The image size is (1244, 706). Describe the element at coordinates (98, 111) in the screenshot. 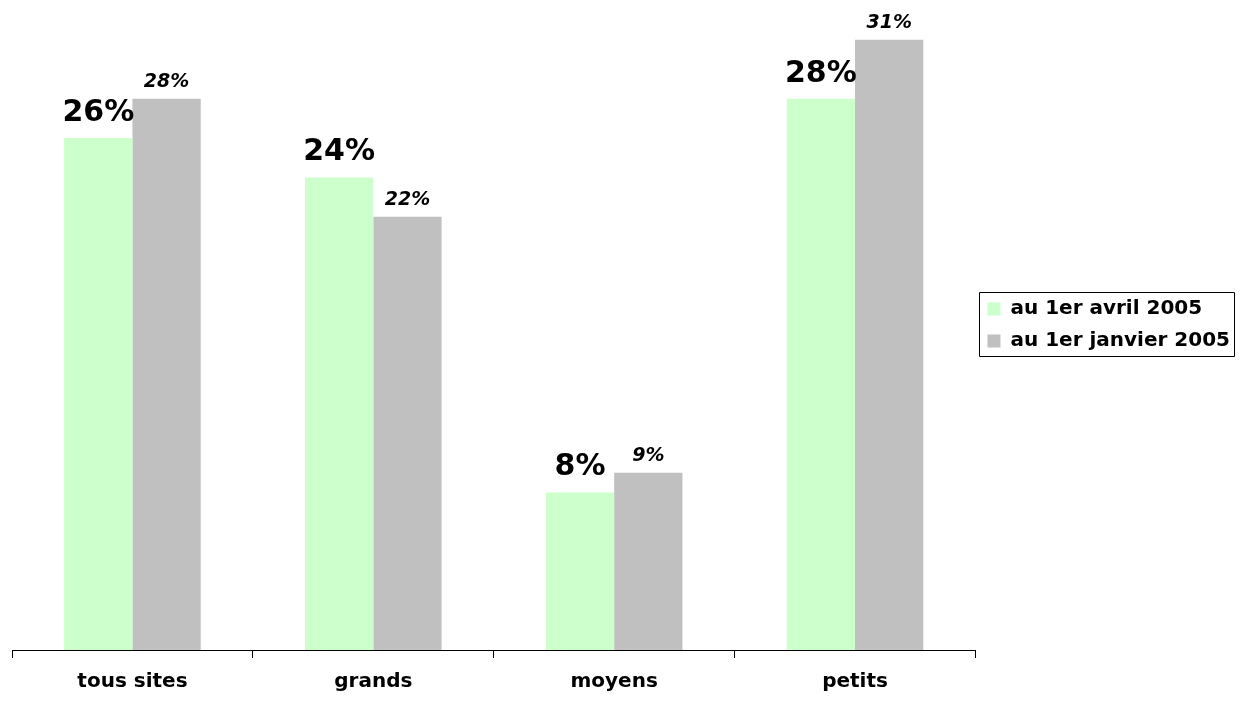

I see `data-label: 26%` at that location.